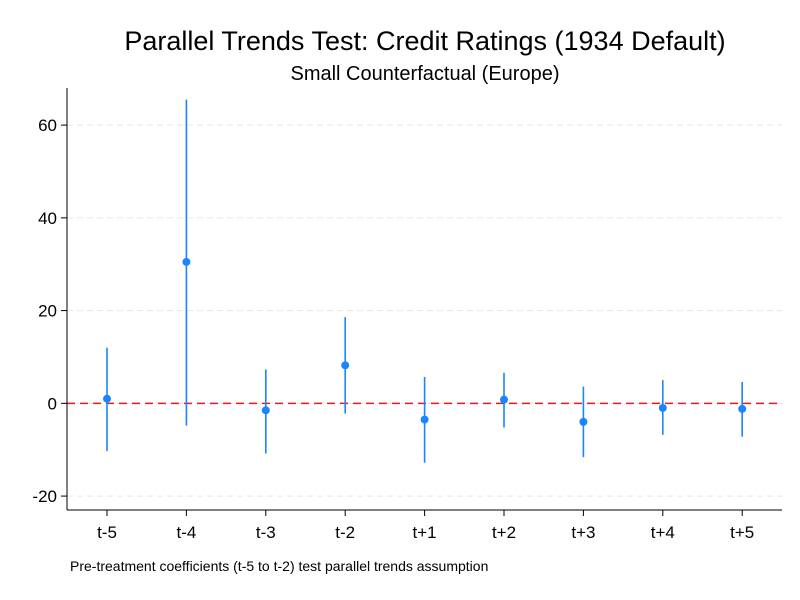  Describe the element at coordinates (107, 532) in the screenshot. I see `x-tick-label: t-5` at that location.